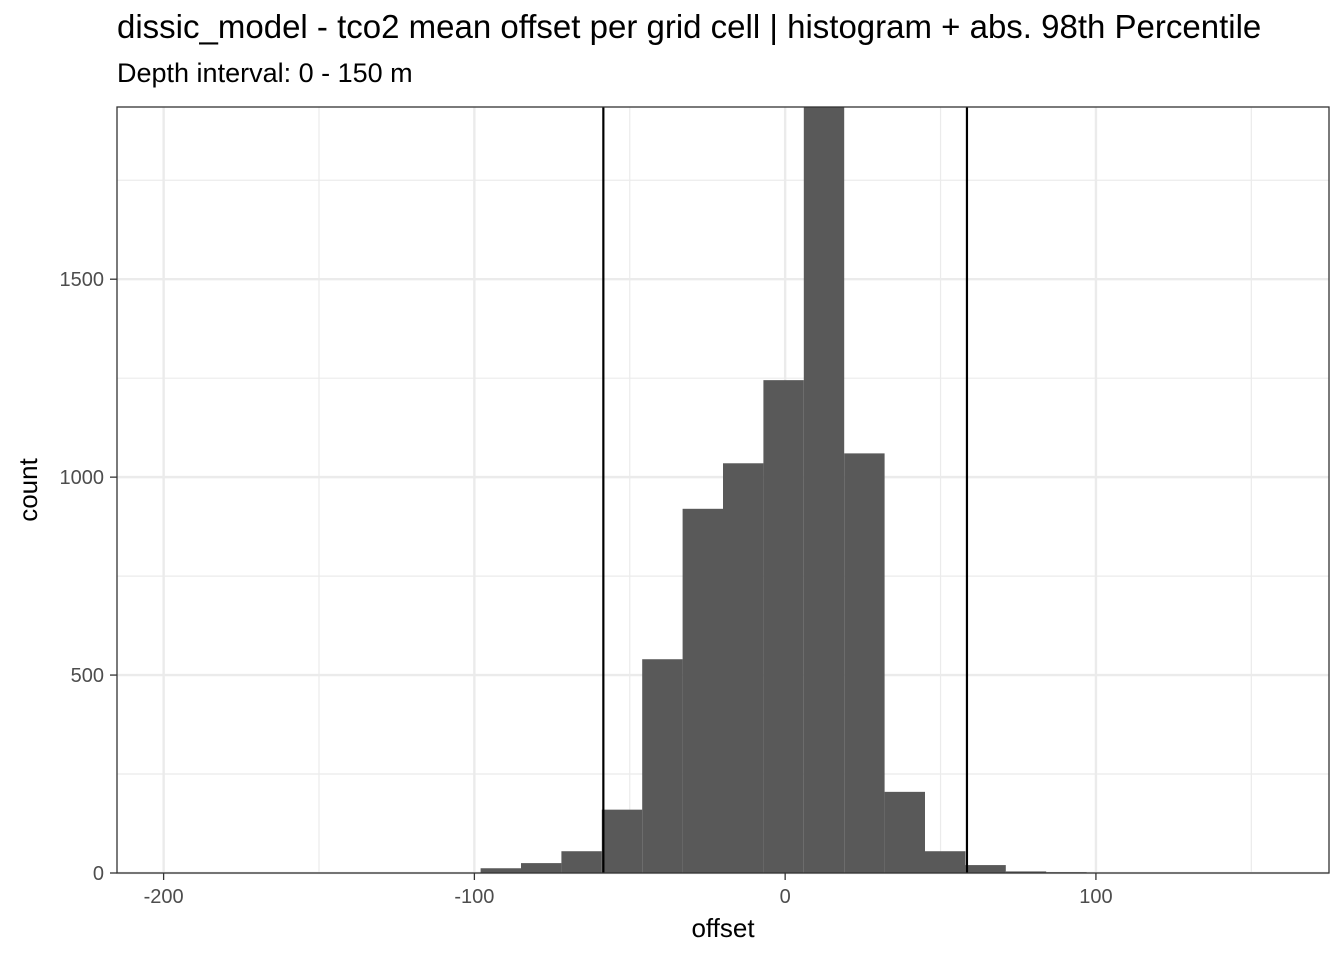 The image size is (1344, 960). Describe the element at coordinates (1095, 897) in the screenshot. I see `x-tick-label: 100` at that location.